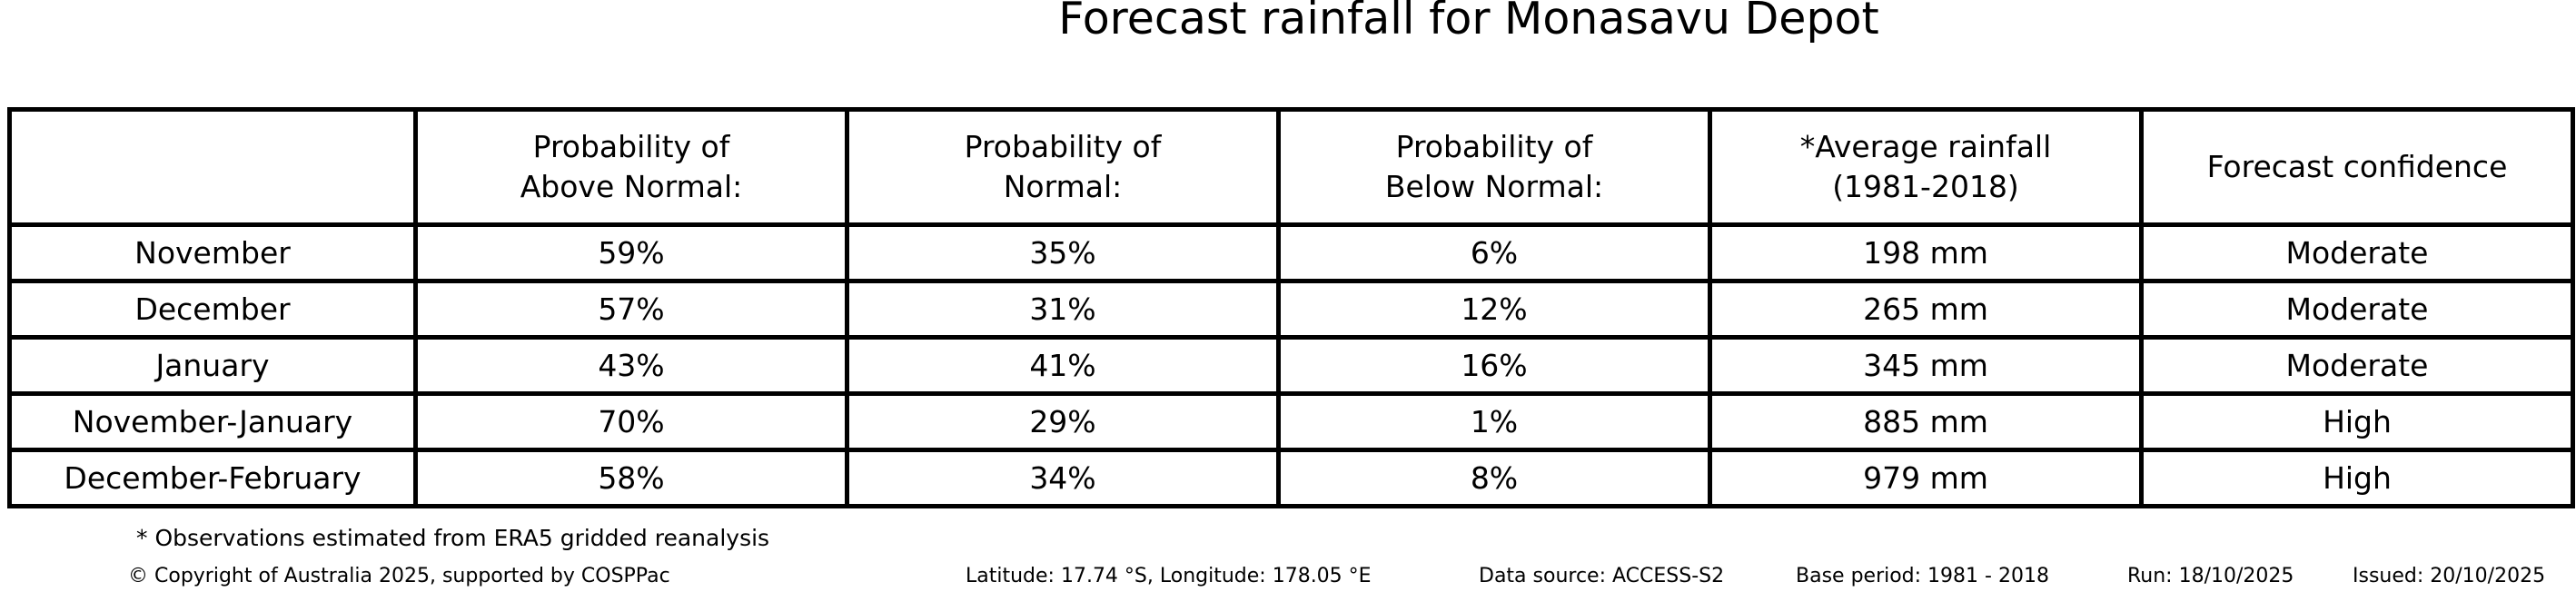 Image resolution: width=2576 pixels, height=592 pixels. Describe the element at coordinates (1926, 252) in the screenshot. I see `cell-average-rainfall: 198 mm` at that location.